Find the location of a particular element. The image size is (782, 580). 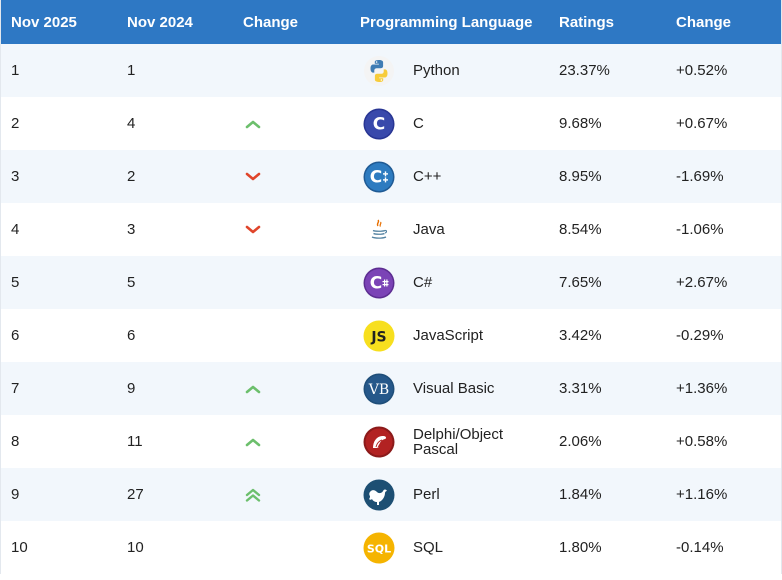

trend-double-up-icon is located at coordinates (298, 494).